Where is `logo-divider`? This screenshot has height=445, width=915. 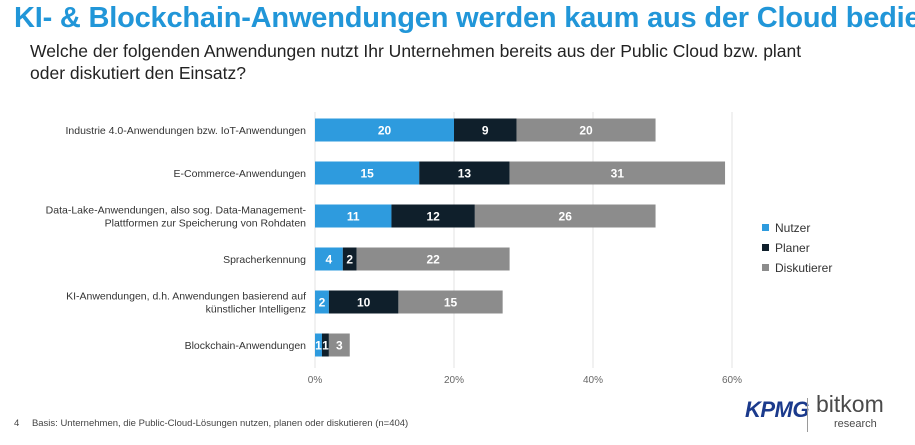
logo-divider is located at coordinates (807, 415).